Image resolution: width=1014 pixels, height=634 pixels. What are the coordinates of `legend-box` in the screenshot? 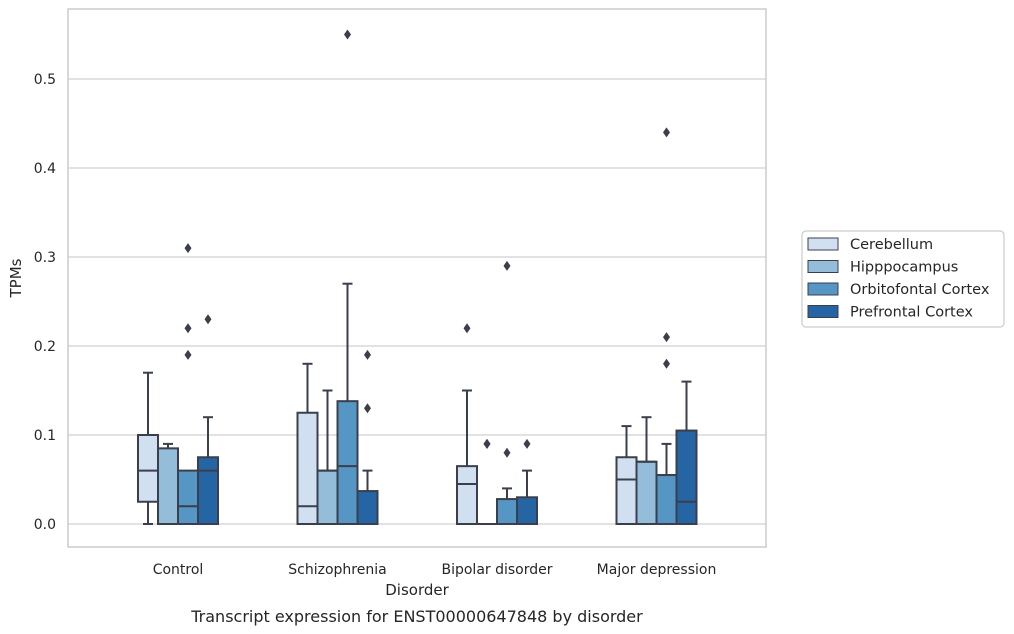 It's located at (903, 279).